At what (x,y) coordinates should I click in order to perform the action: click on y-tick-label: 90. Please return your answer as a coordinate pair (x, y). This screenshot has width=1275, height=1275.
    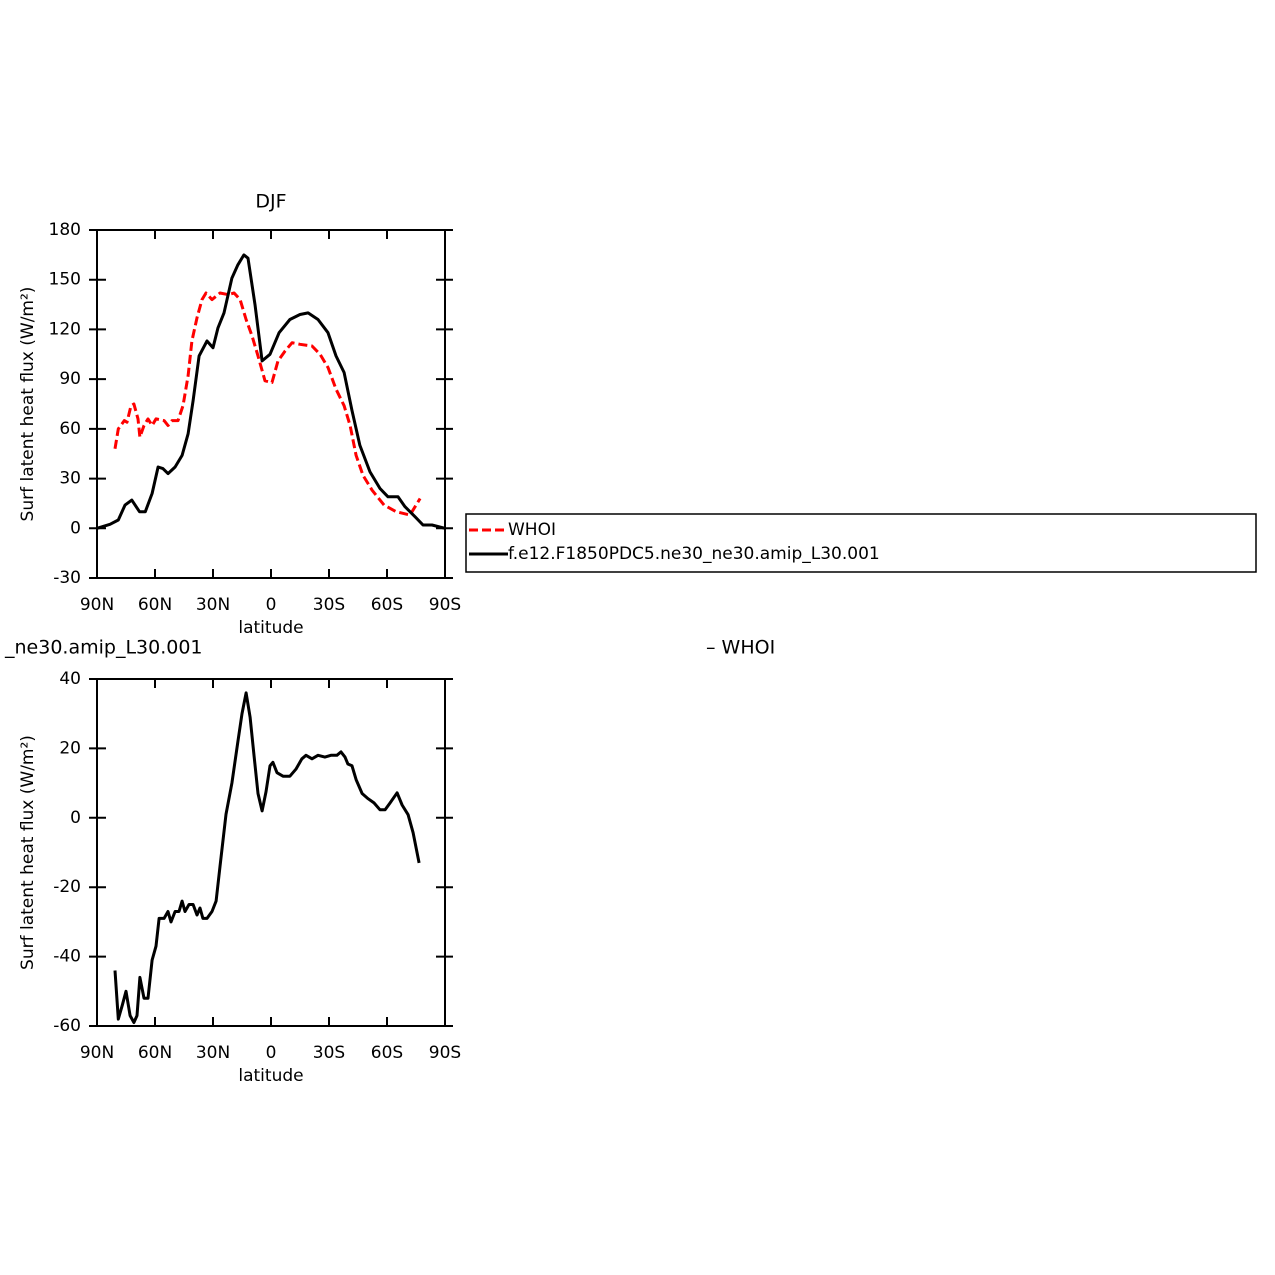
    Looking at the image, I should click on (70, 379).